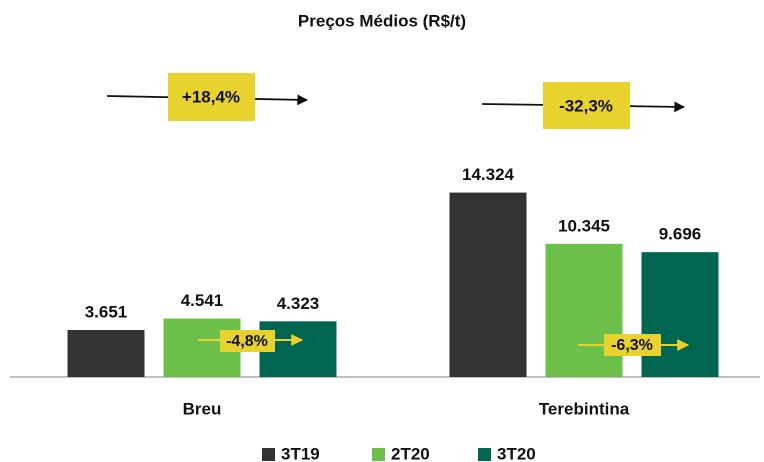 The height and width of the screenshot is (462, 764). What do you see at coordinates (382, 20) in the screenshot?
I see `chart-title: Preços Médios (R$/t)` at bounding box center [382, 20].